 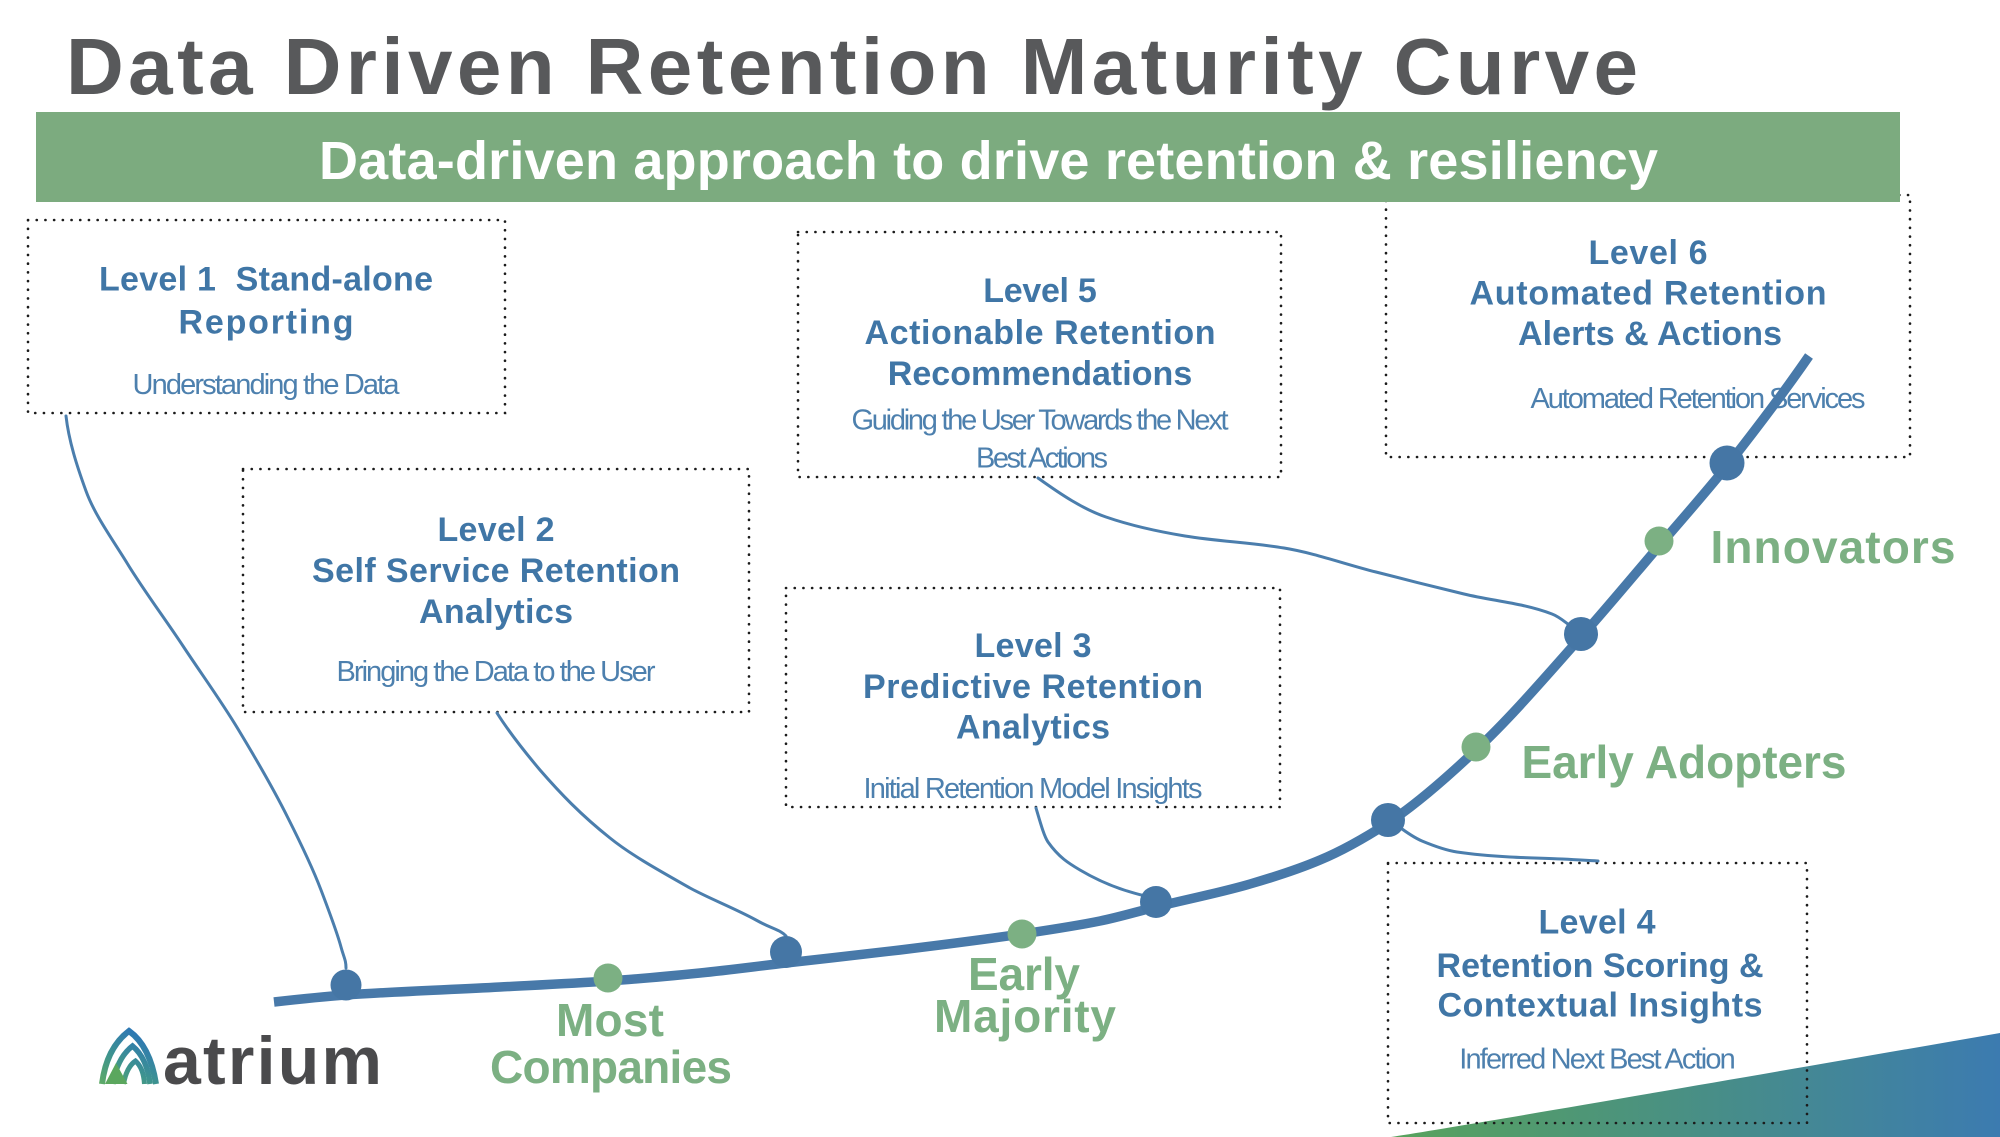 What do you see at coordinates (1042, 459) in the screenshot?
I see `svg-text: Best Actions` at bounding box center [1042, 459].